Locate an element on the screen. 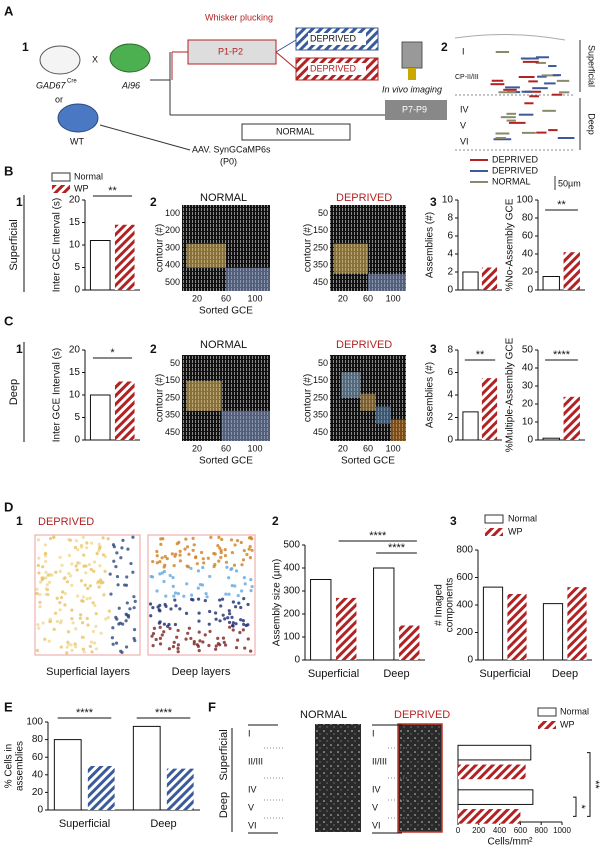  y-tick-label: 2 is located at coordinates (450, 417).